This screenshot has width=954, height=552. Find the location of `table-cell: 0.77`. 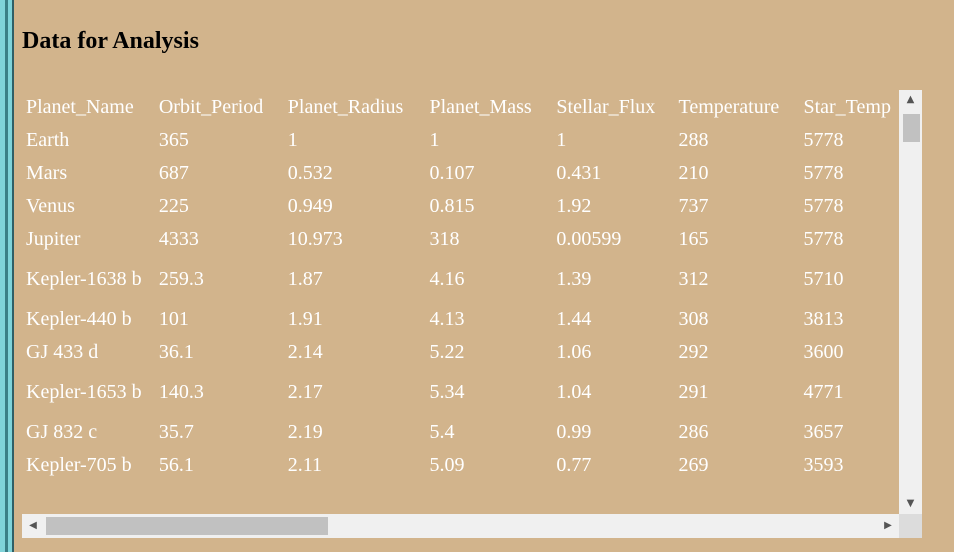

table-cell: 0.77 is located at coordinates (574, 464).